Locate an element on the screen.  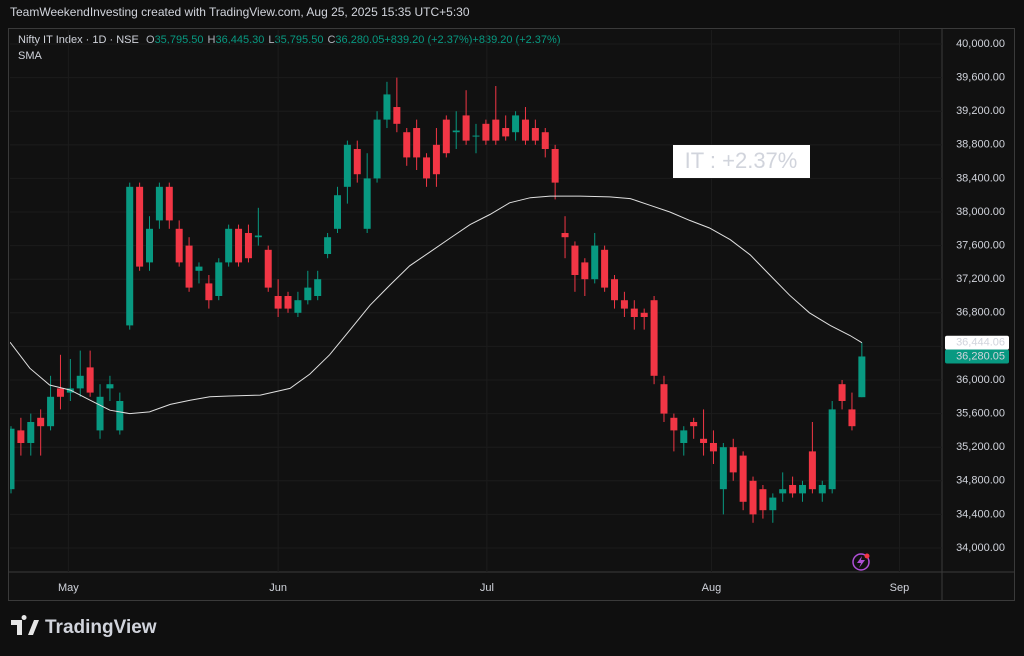
legend-key: L is located at coordinates (271, 40).